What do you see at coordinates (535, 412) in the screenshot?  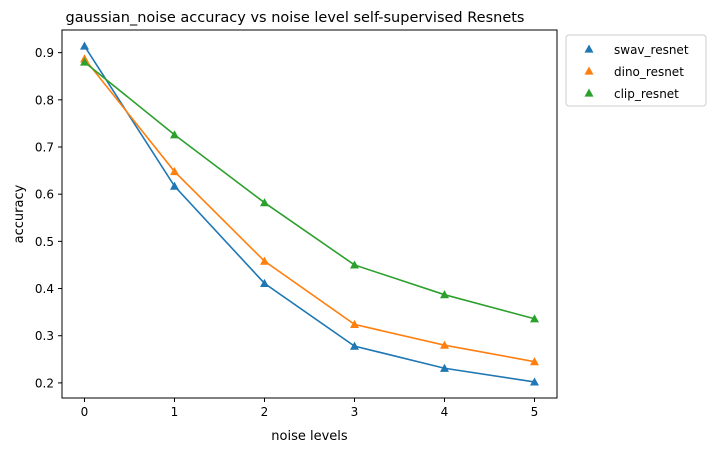 I see `x-tick-label: 5` at bounding box center [535, 412].